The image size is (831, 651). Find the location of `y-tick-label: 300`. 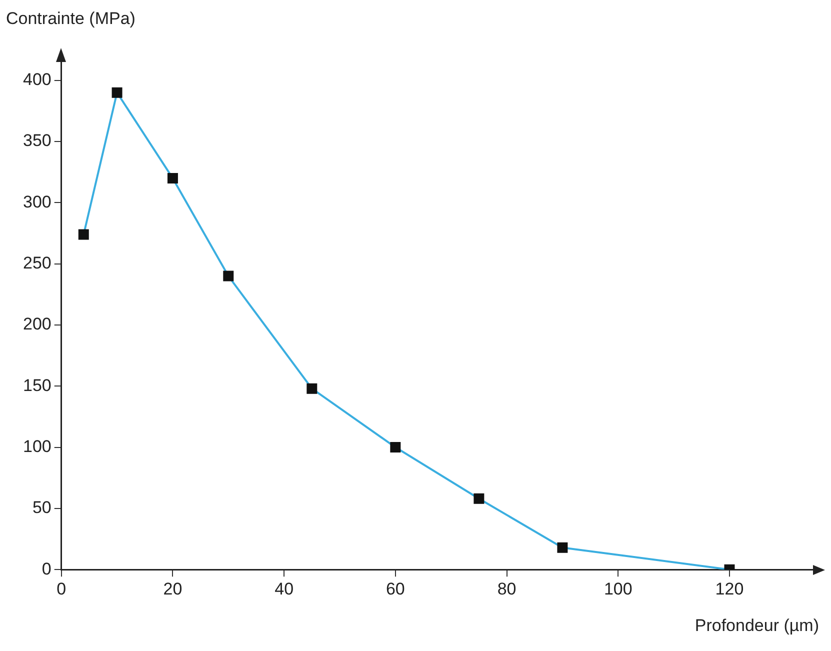

y-tick-label: 300 is located at coordinates (37, 202).